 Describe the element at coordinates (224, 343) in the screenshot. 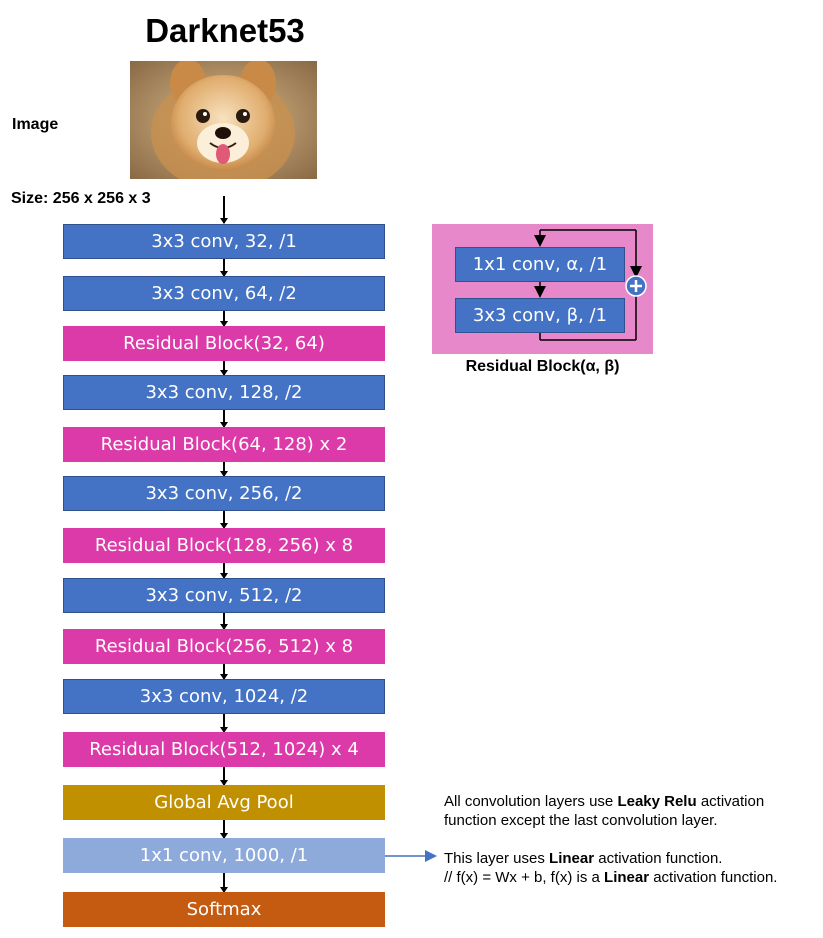

I see `layer-res-3: Residual Block(32, 64)` at that location.